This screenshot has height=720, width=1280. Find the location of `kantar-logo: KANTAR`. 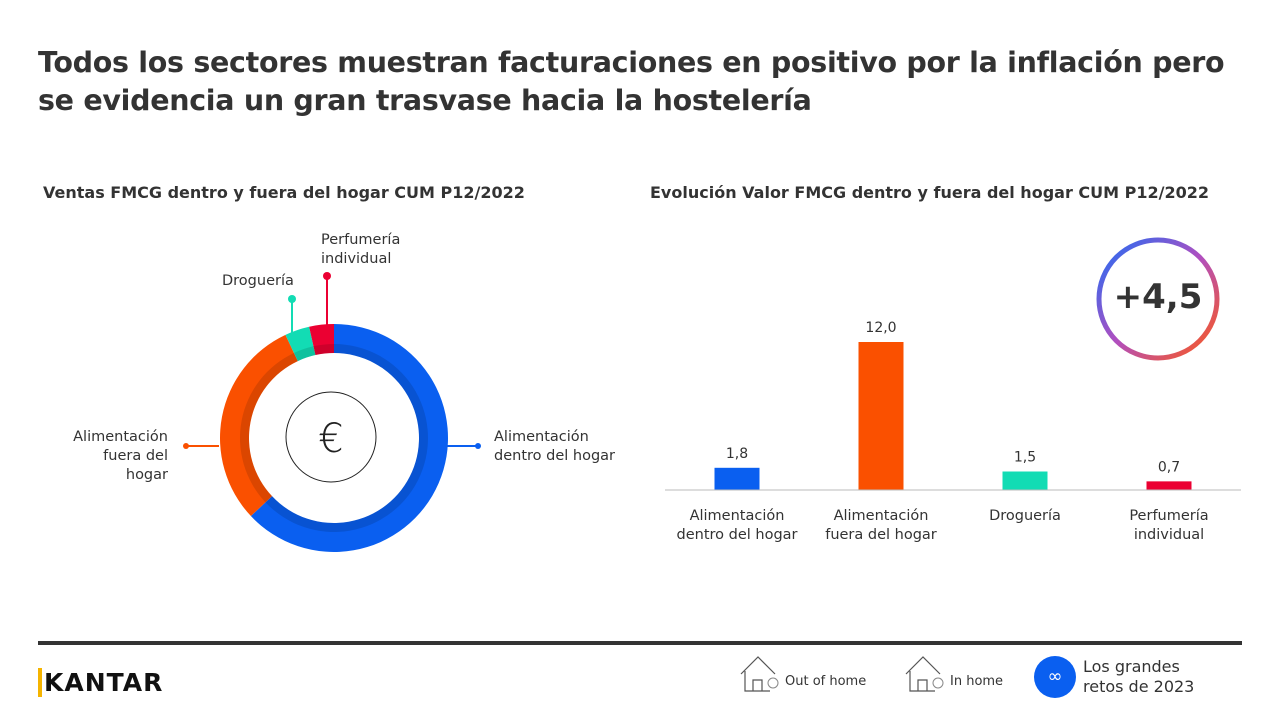

kantar-logo: KANTAR is located at coordinates (101, 682).